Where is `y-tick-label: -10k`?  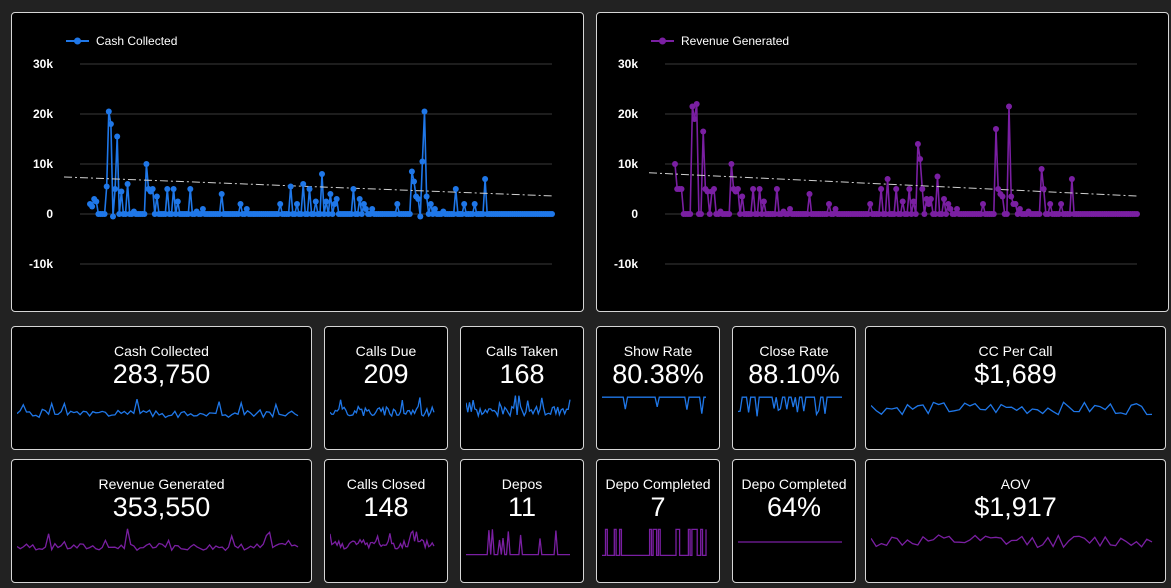 y-tick-label: -10k is located at coordinates (626, 264).